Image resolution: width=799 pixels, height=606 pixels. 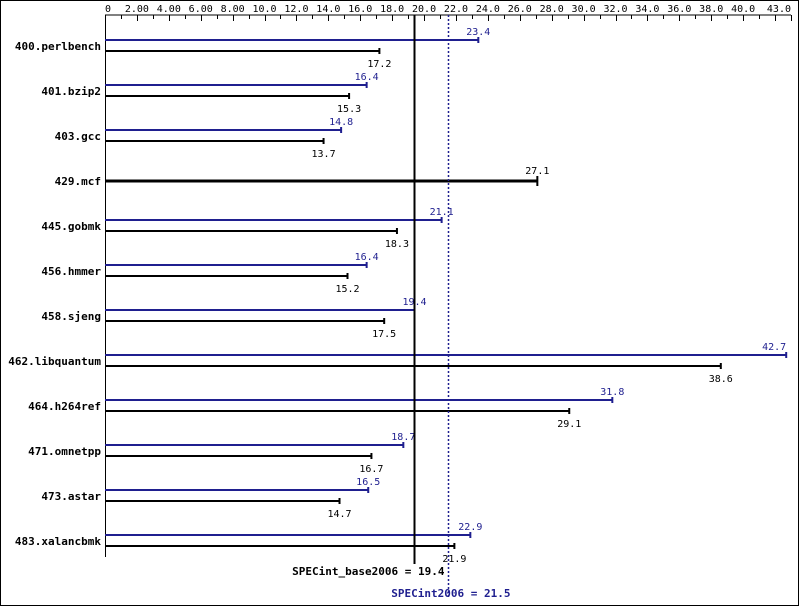 I want to click on base-value-label: 16.7, so click(x=371, y=469).